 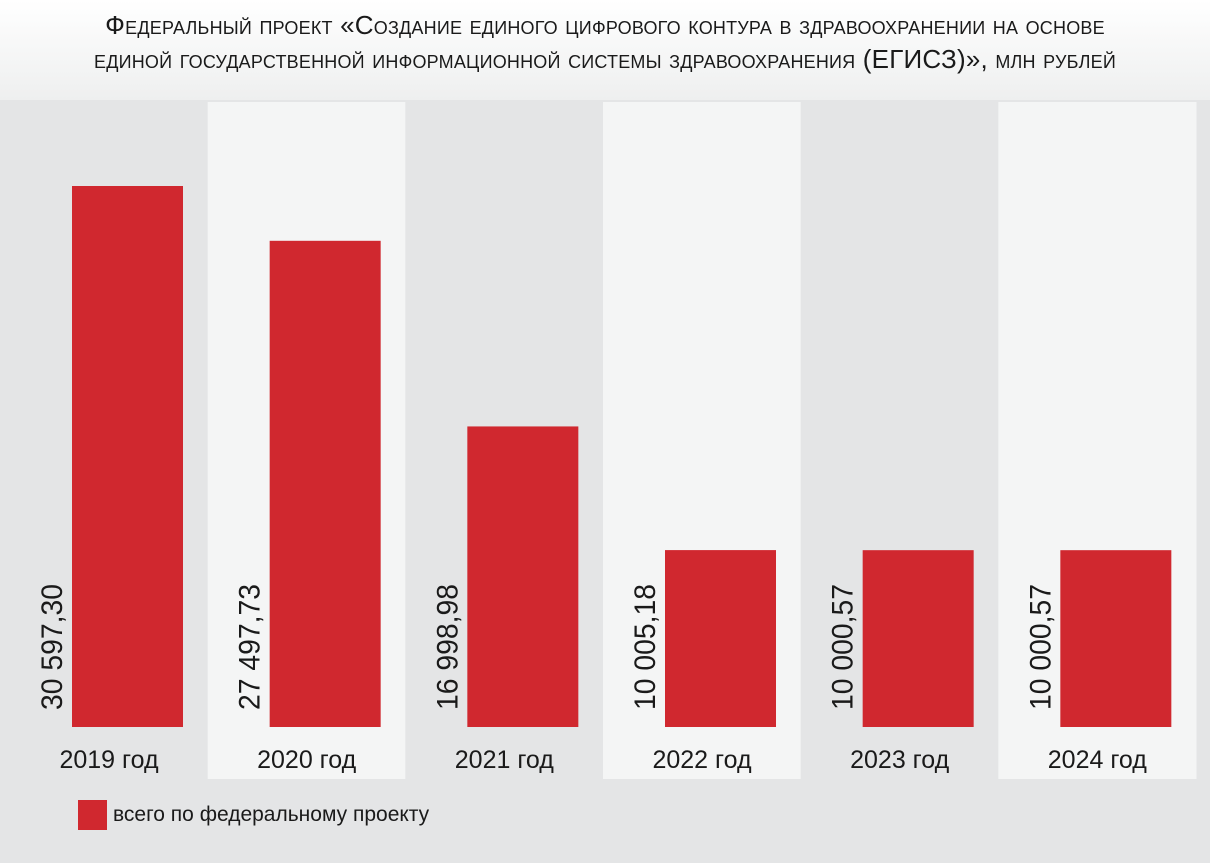 I want to click on data-label: 16 998,98, so click(x=447, y=647).